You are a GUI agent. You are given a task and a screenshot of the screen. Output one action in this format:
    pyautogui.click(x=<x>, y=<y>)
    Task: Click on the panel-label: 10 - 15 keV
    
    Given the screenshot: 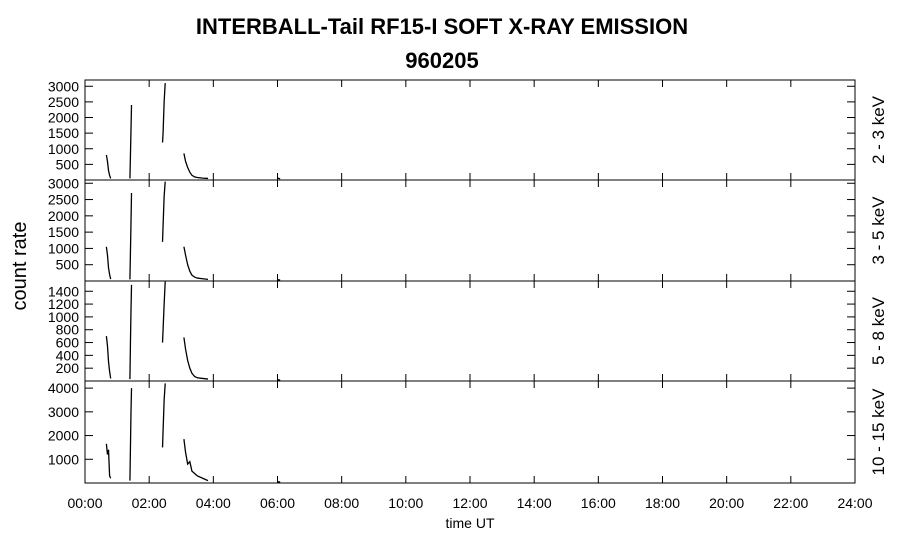 What is the action you would take?
    pyautogui.click(x=878, y=432)
    